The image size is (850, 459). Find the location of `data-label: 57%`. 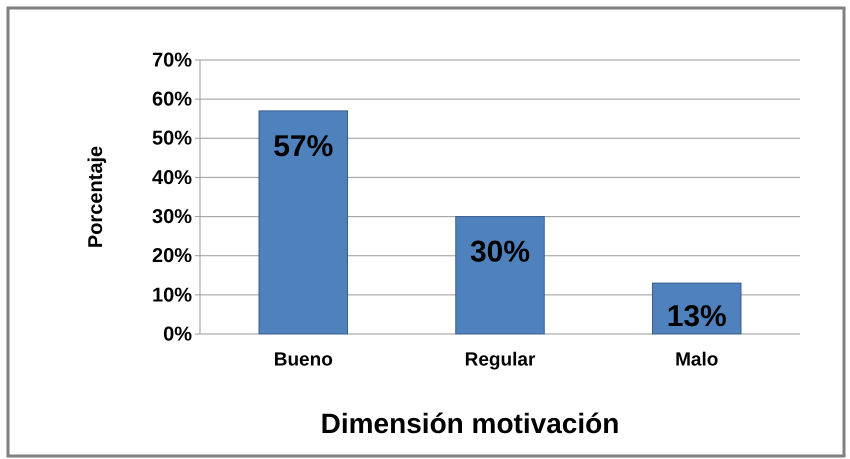

data-label: 57% is located at coordinates (303, 146).